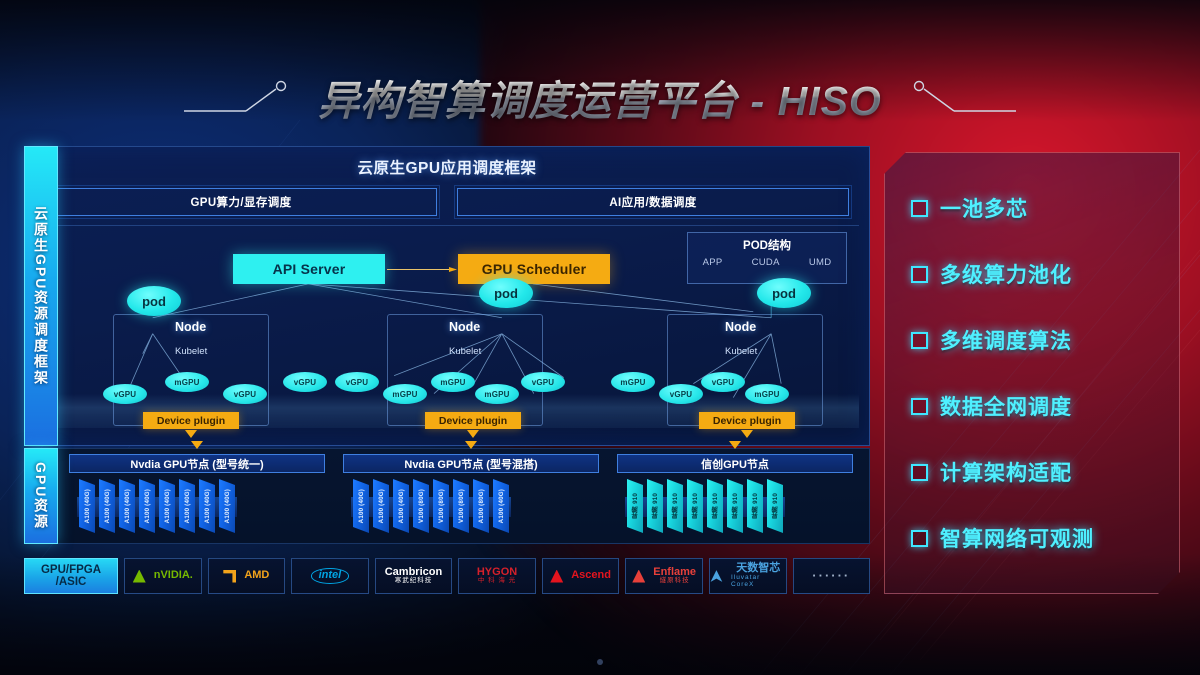 Image resolution: width=1200 pixels, height=675 pixels. Describe the element at coordinates (154, 301) in the screenshot. I see `pod-node-1: pod` at that location.